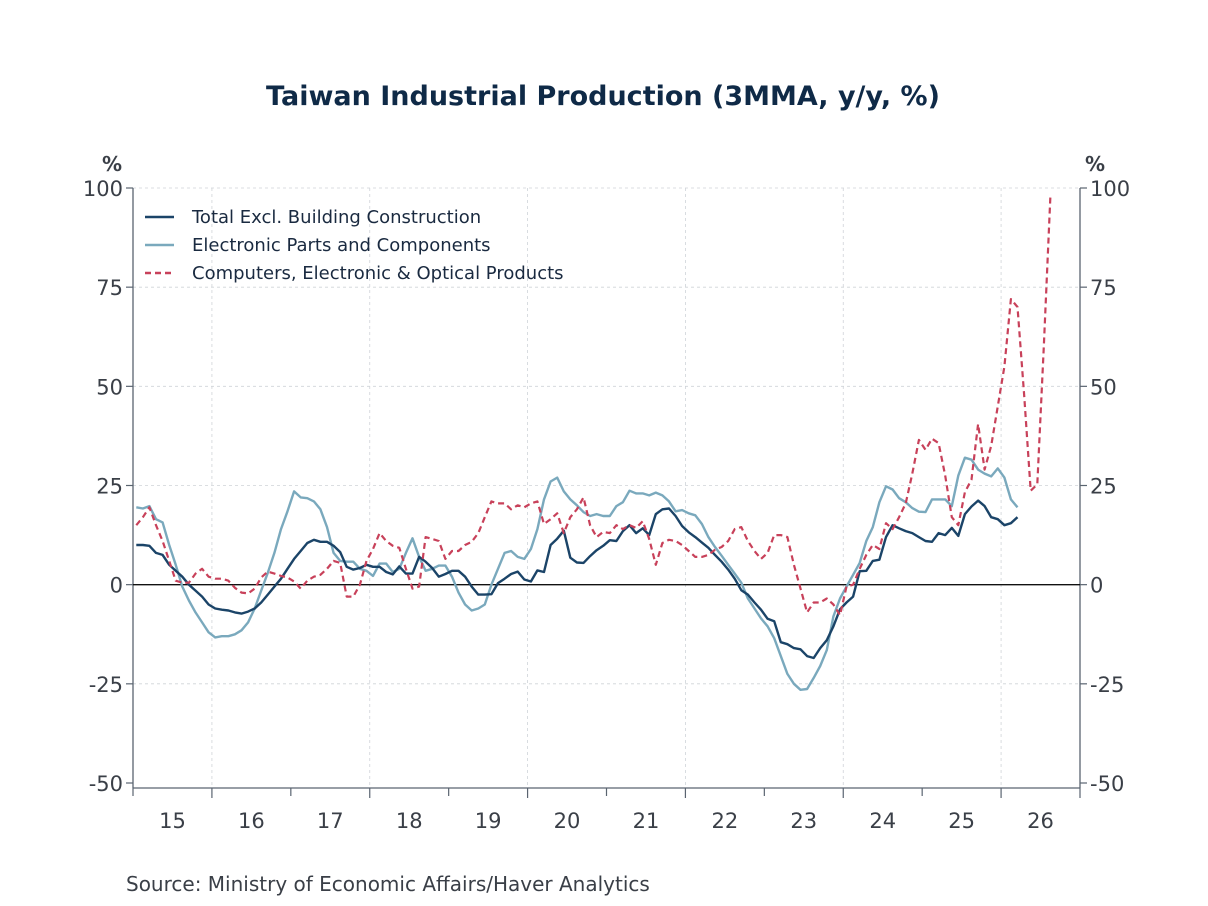  What do you see at coordinates (1095, 164) in the screenshot?
I see `right-unit-label: %` at bounding box center [1095, 164].